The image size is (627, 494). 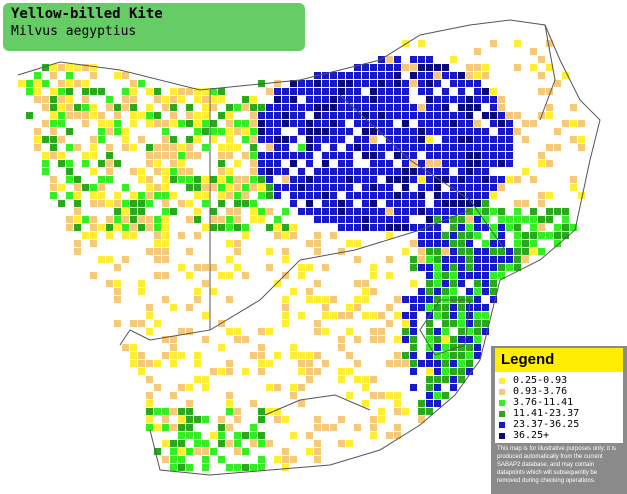 I want to click on species-scientific-name: Milvus aegyptius, so click(x=74, y=31).